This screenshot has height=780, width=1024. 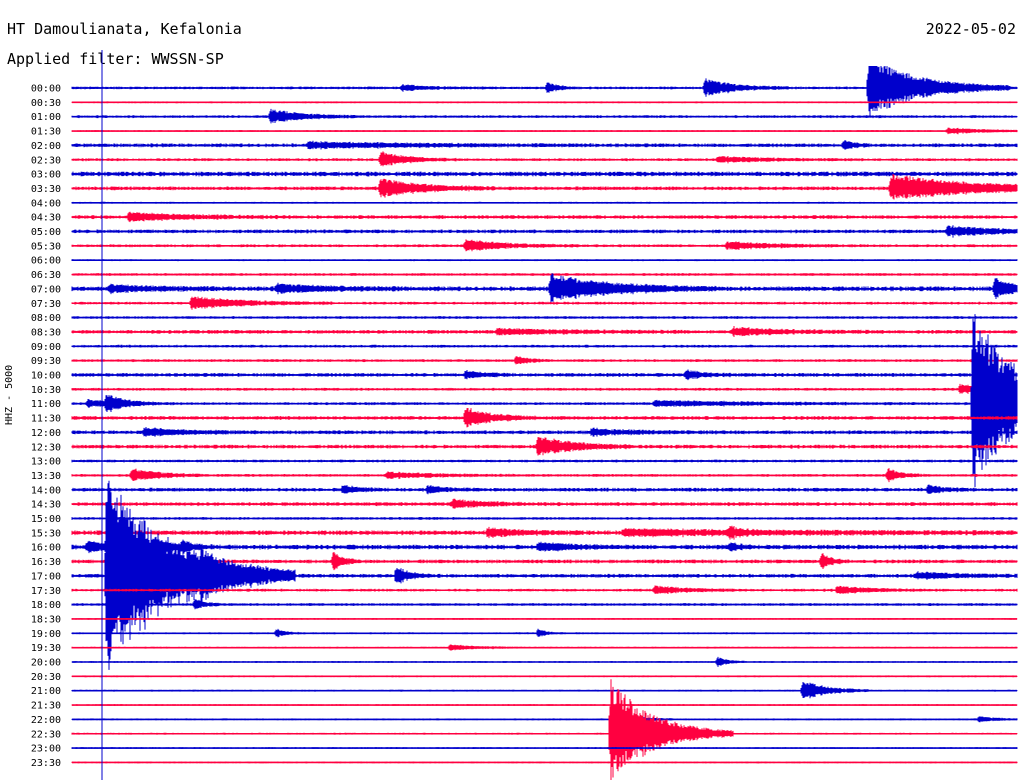 What do you see at coordinates (46, 203) in the screenshot?
I see `row-time-label: 04:00` at bounding box center [46, 203].